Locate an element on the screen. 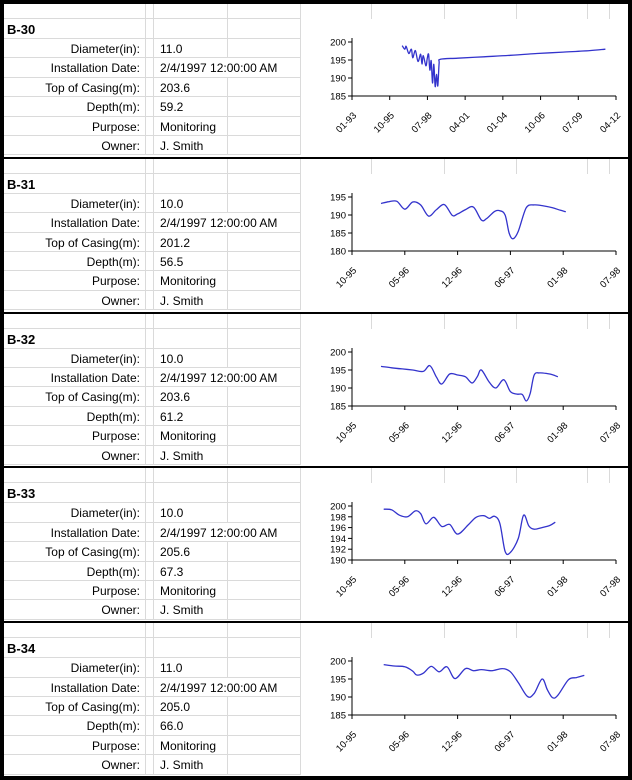 Image resolution: width=632 pixels, height=780 pixels. field-row: Depth(m): 67.3 is located at coordinates (152, 571).